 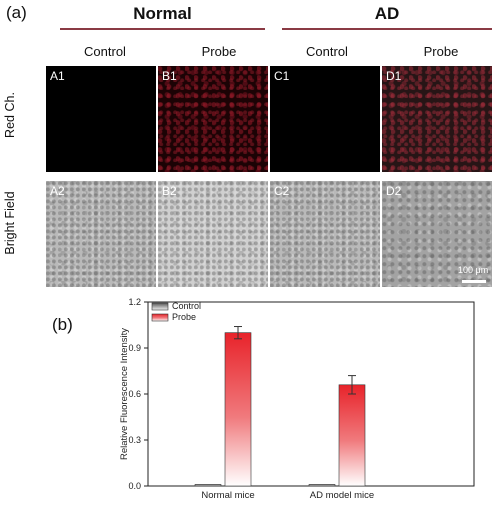 I want to click on group-rule-normal, so click(x=162, y=29).